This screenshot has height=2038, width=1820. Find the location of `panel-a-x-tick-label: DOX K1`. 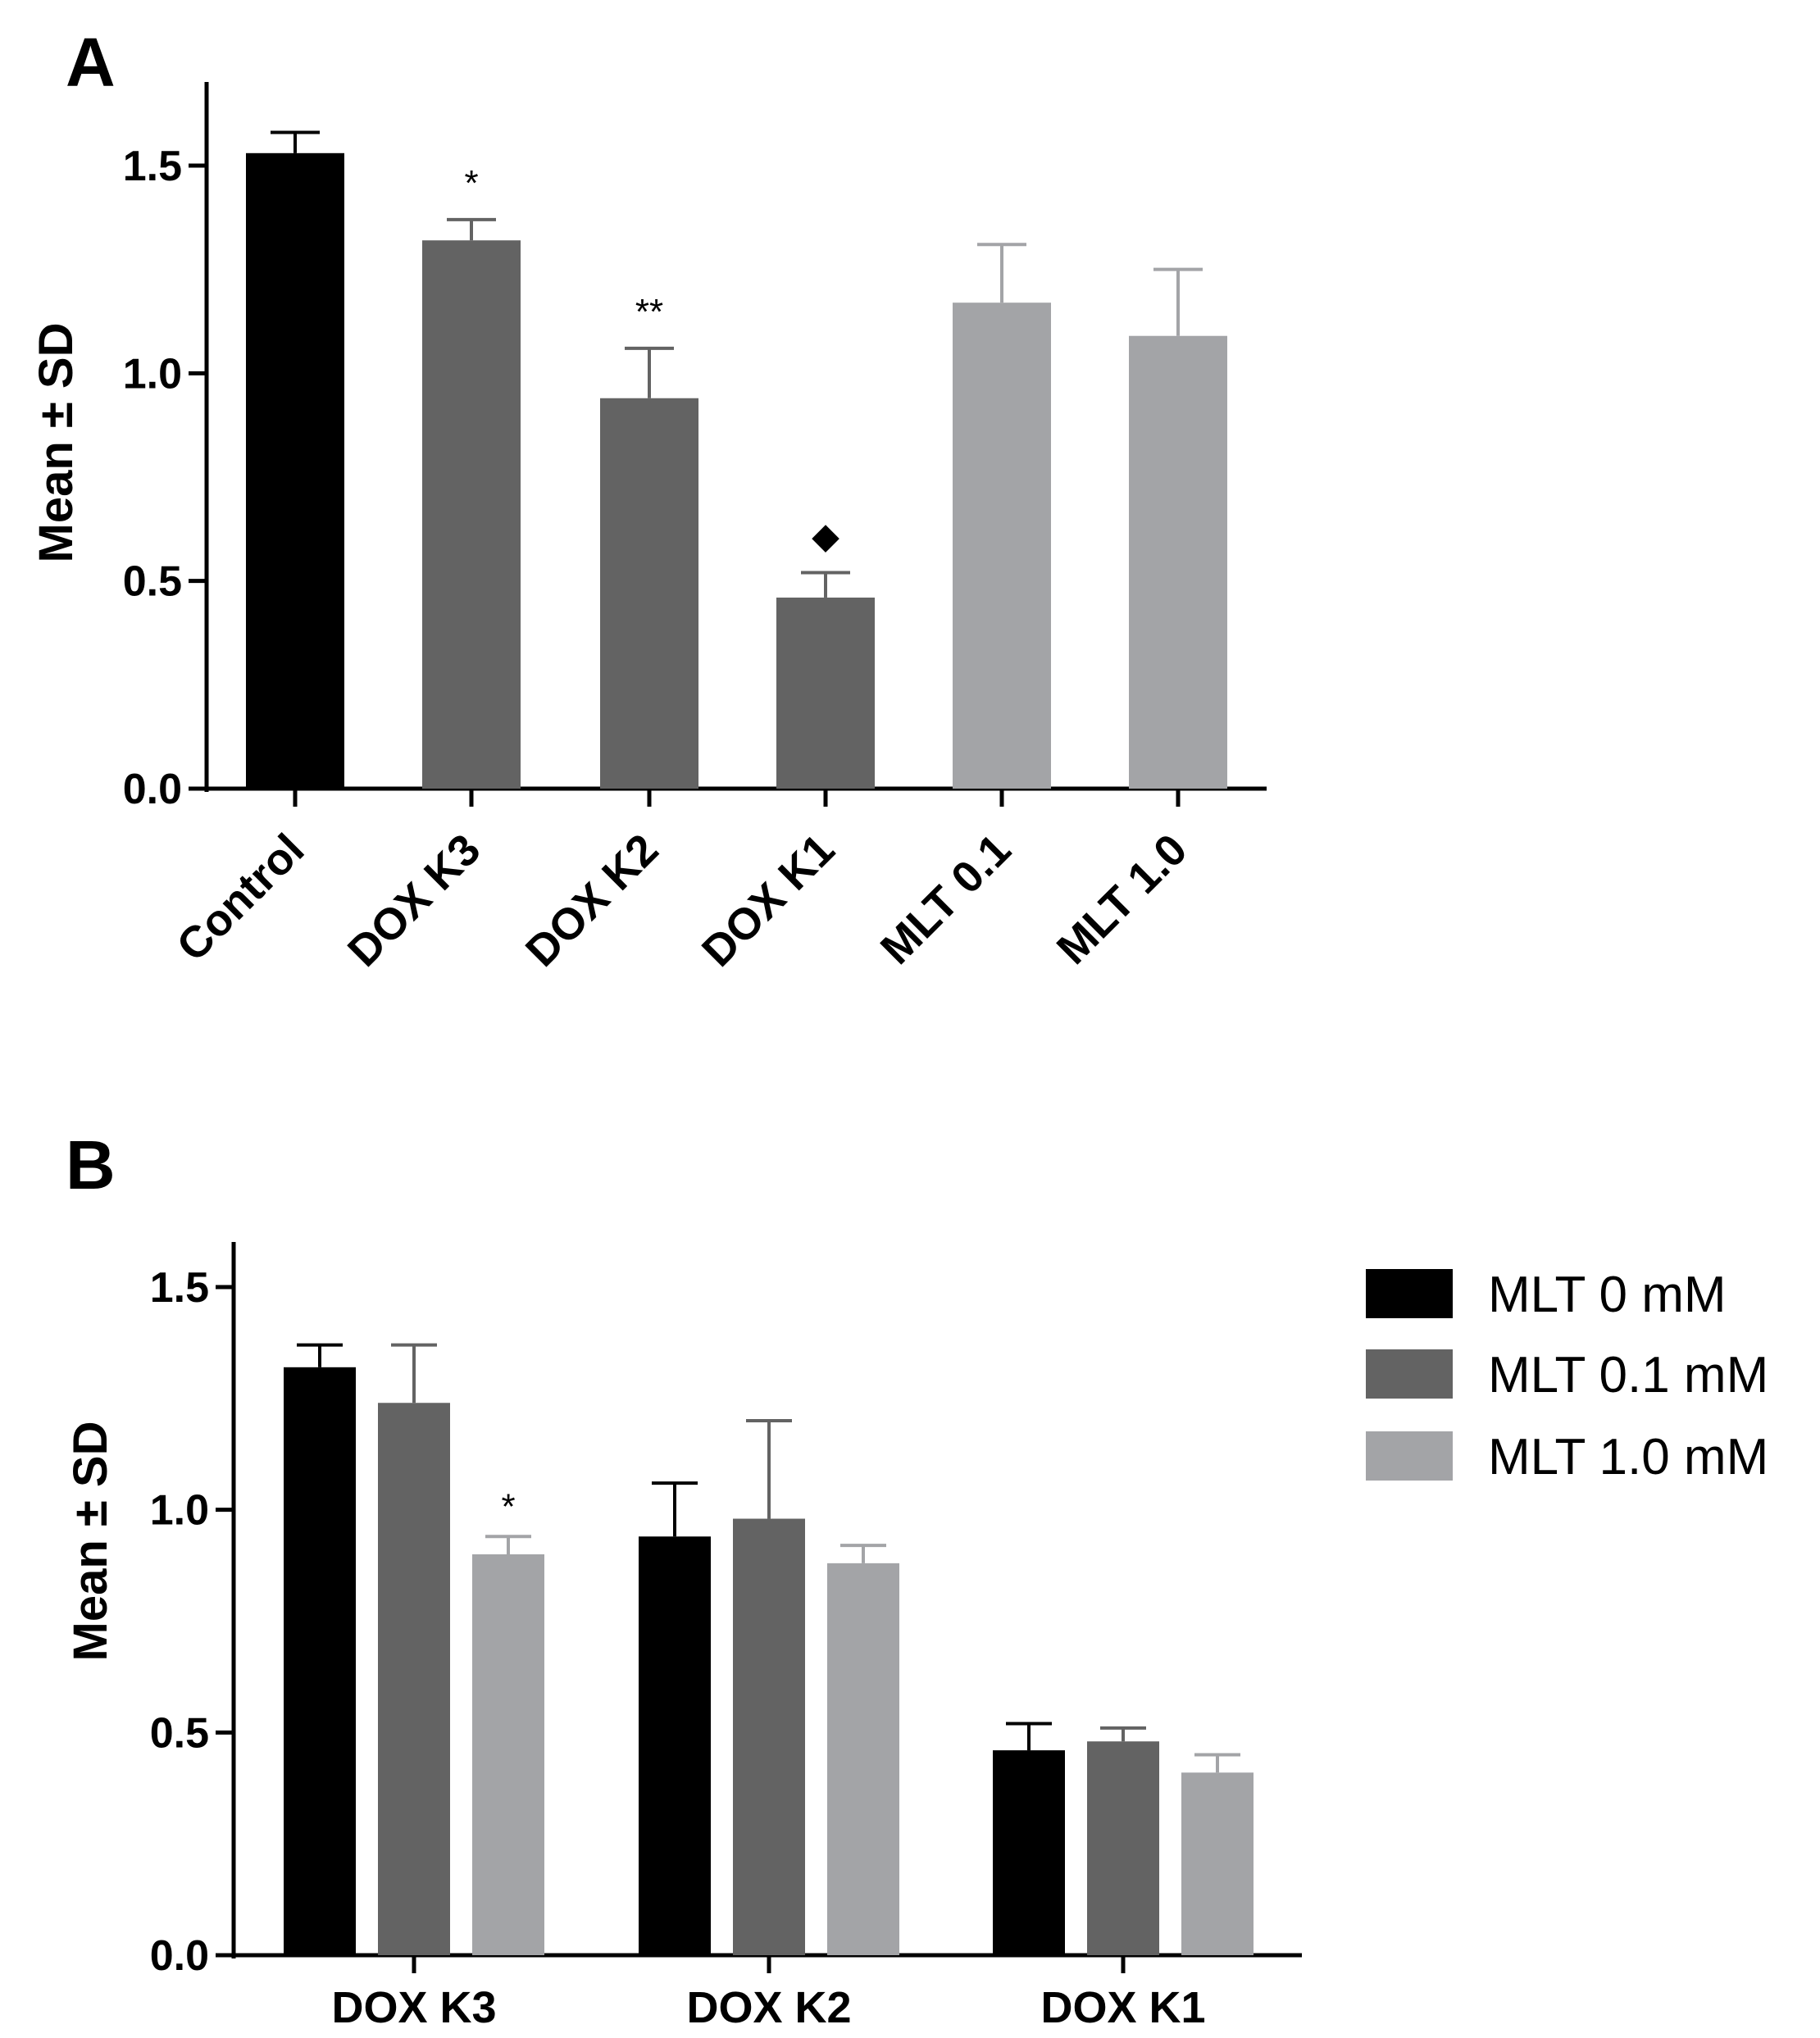

panel-a-x-tick-label: DOX K1 is located at coordinates (768, 901).